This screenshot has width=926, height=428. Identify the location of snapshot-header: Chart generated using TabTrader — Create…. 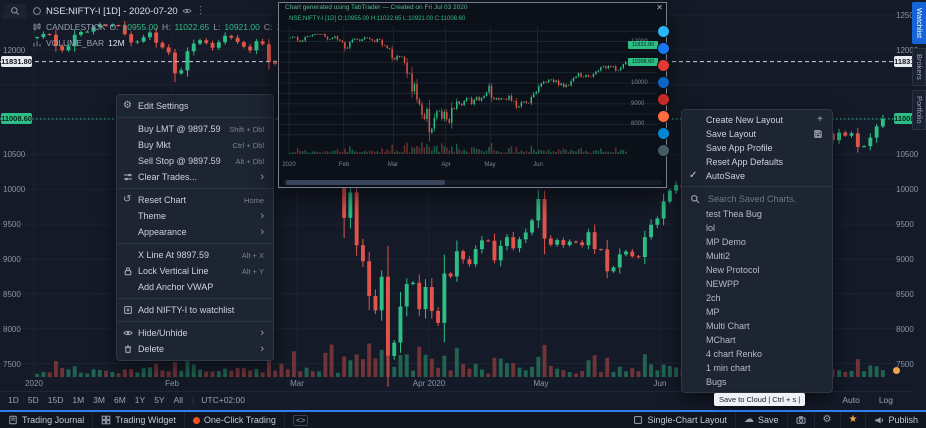
(376, 7).